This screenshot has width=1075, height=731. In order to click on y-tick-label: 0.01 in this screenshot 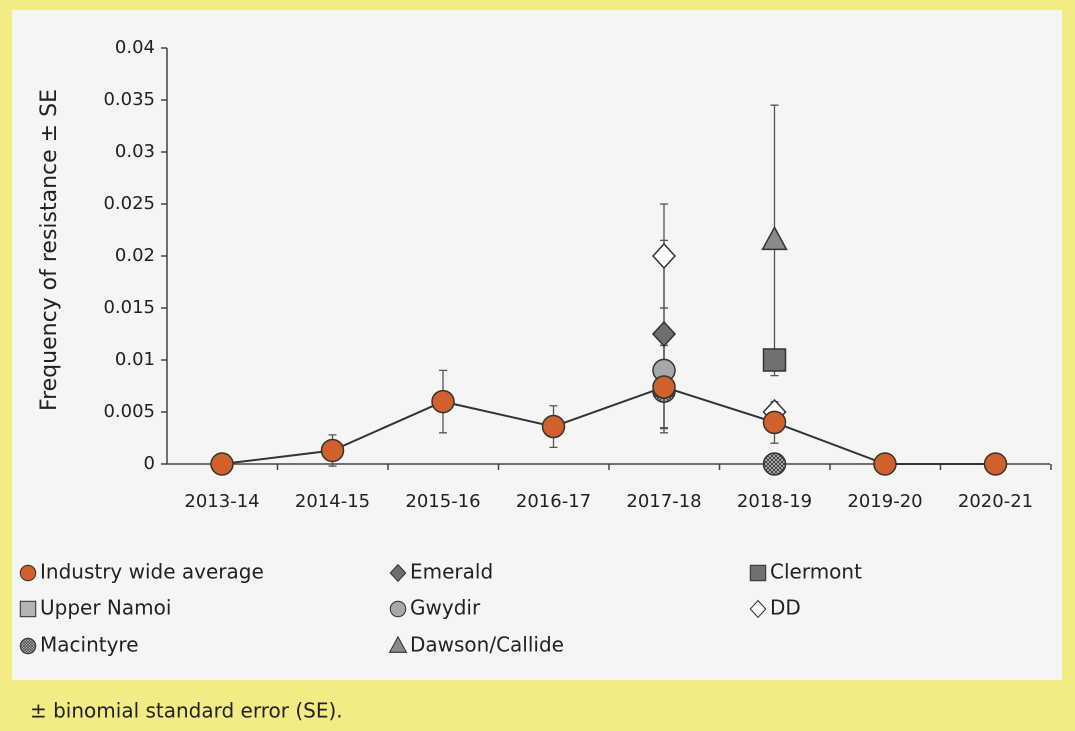, I will do `click(135, 359)`.